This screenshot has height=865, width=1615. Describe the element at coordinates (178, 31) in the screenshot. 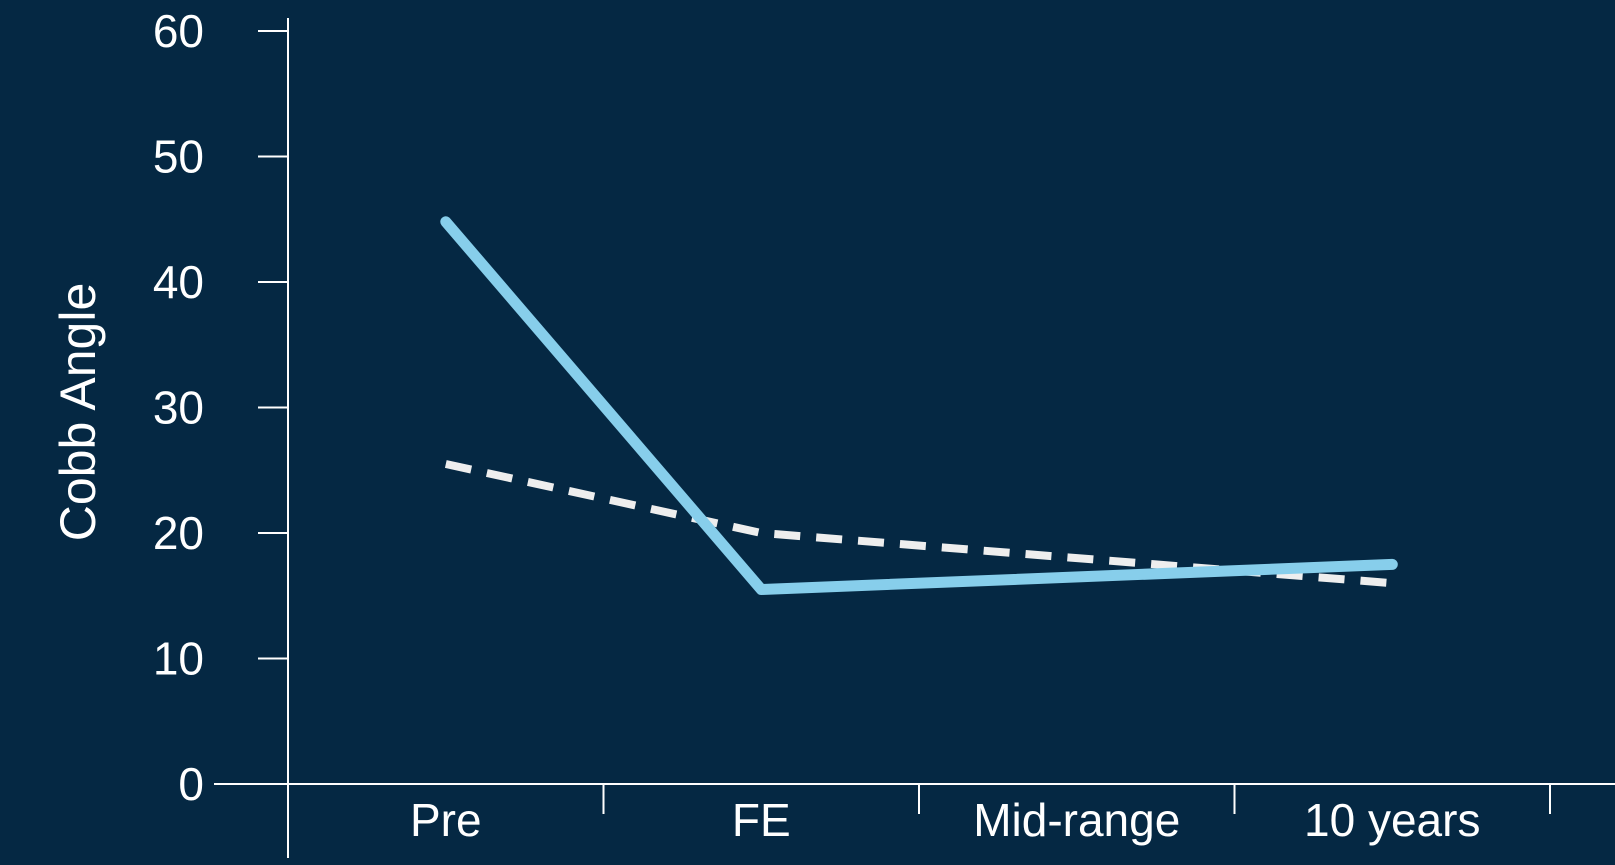

I see `y-tick-label: 60` at that location.